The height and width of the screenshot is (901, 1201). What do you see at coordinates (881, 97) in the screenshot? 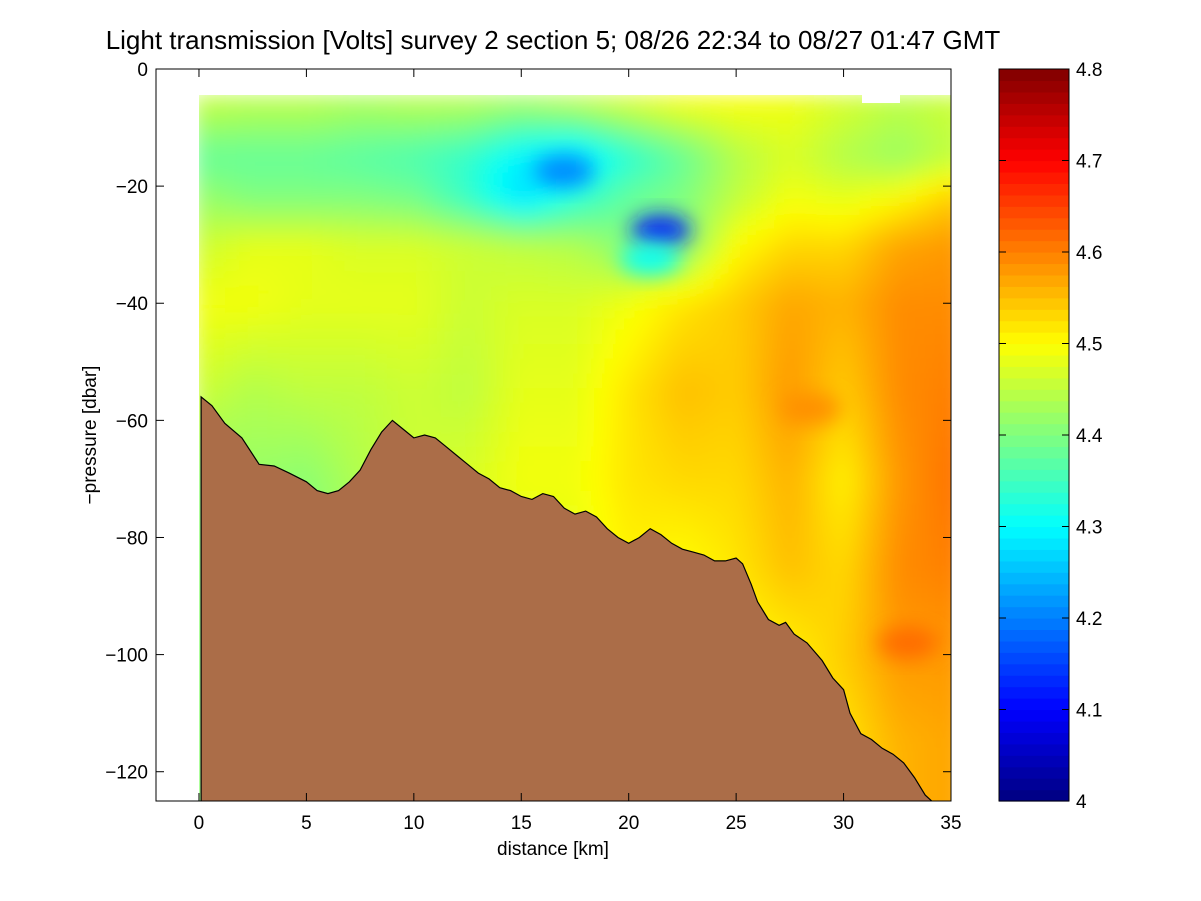
I see `missing-data-patch` at bounding box center [881, 97].